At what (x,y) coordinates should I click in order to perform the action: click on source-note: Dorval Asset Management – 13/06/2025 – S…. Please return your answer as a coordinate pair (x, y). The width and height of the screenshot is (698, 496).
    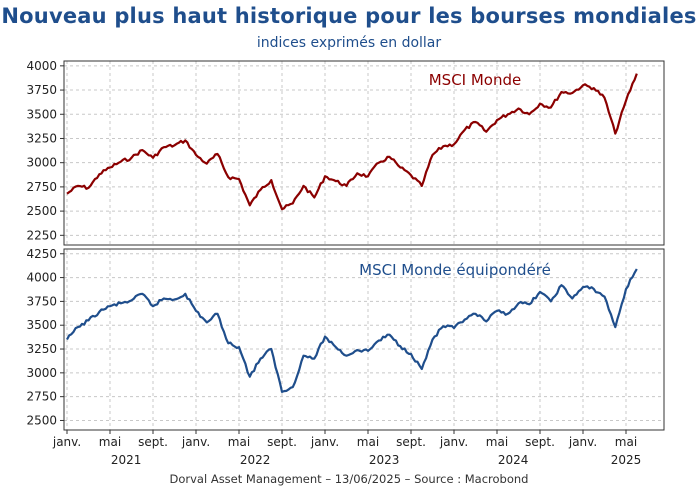
    Looking at the image, I should click on (349, 479).